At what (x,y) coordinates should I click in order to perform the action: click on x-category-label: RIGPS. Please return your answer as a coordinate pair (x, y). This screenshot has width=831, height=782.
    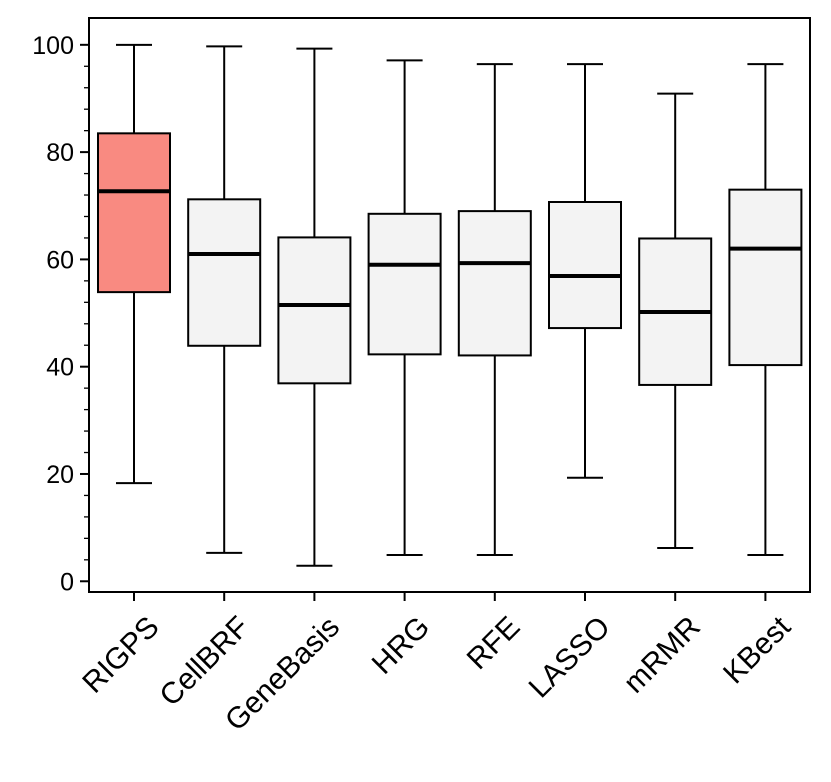
    Looking at the image, I should click on (120, 654).